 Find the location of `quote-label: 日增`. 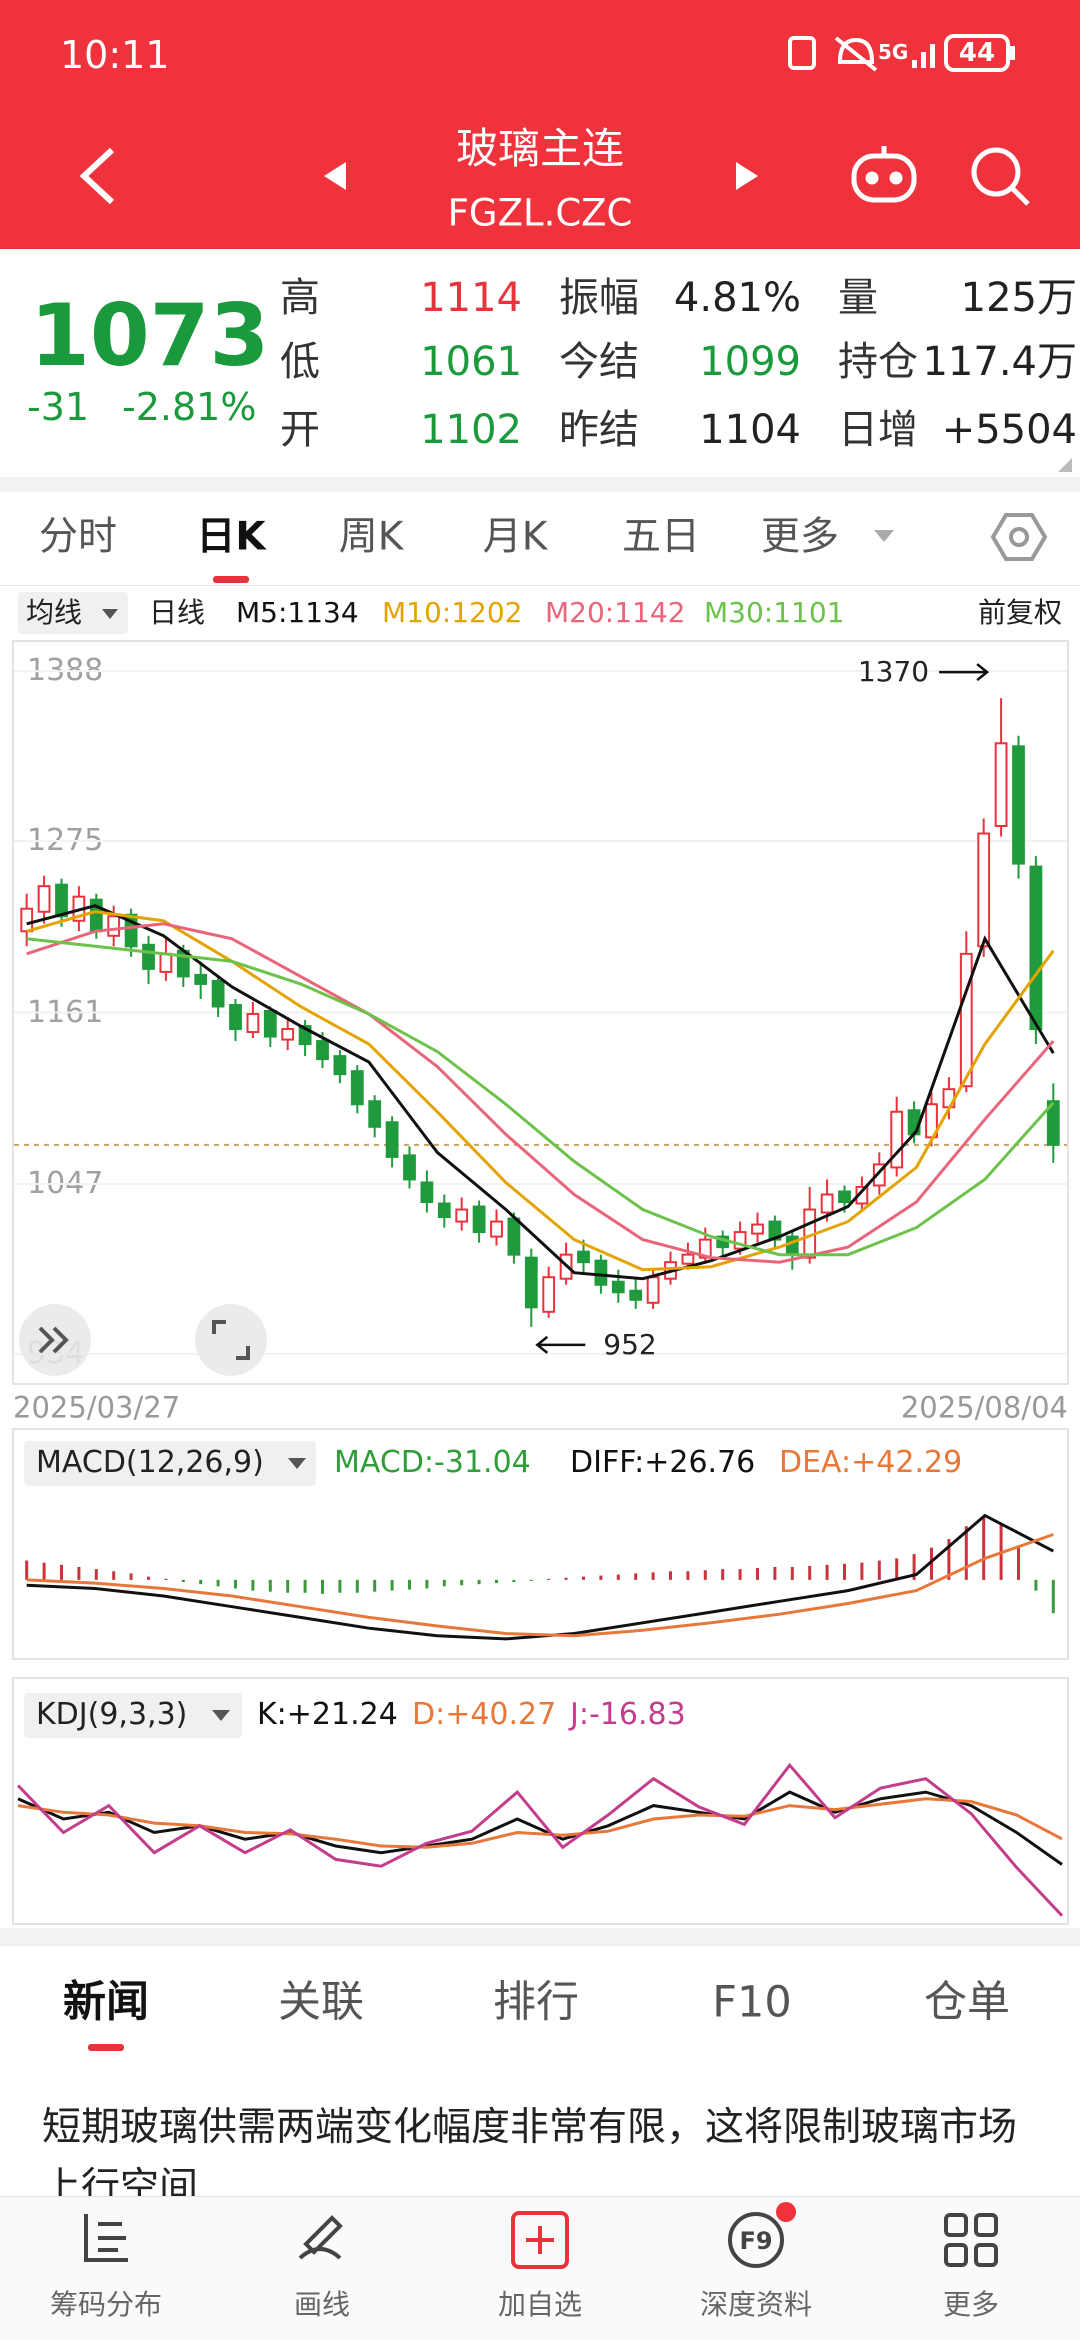

quote-label: 日增 is located at coordinates (878, 430).